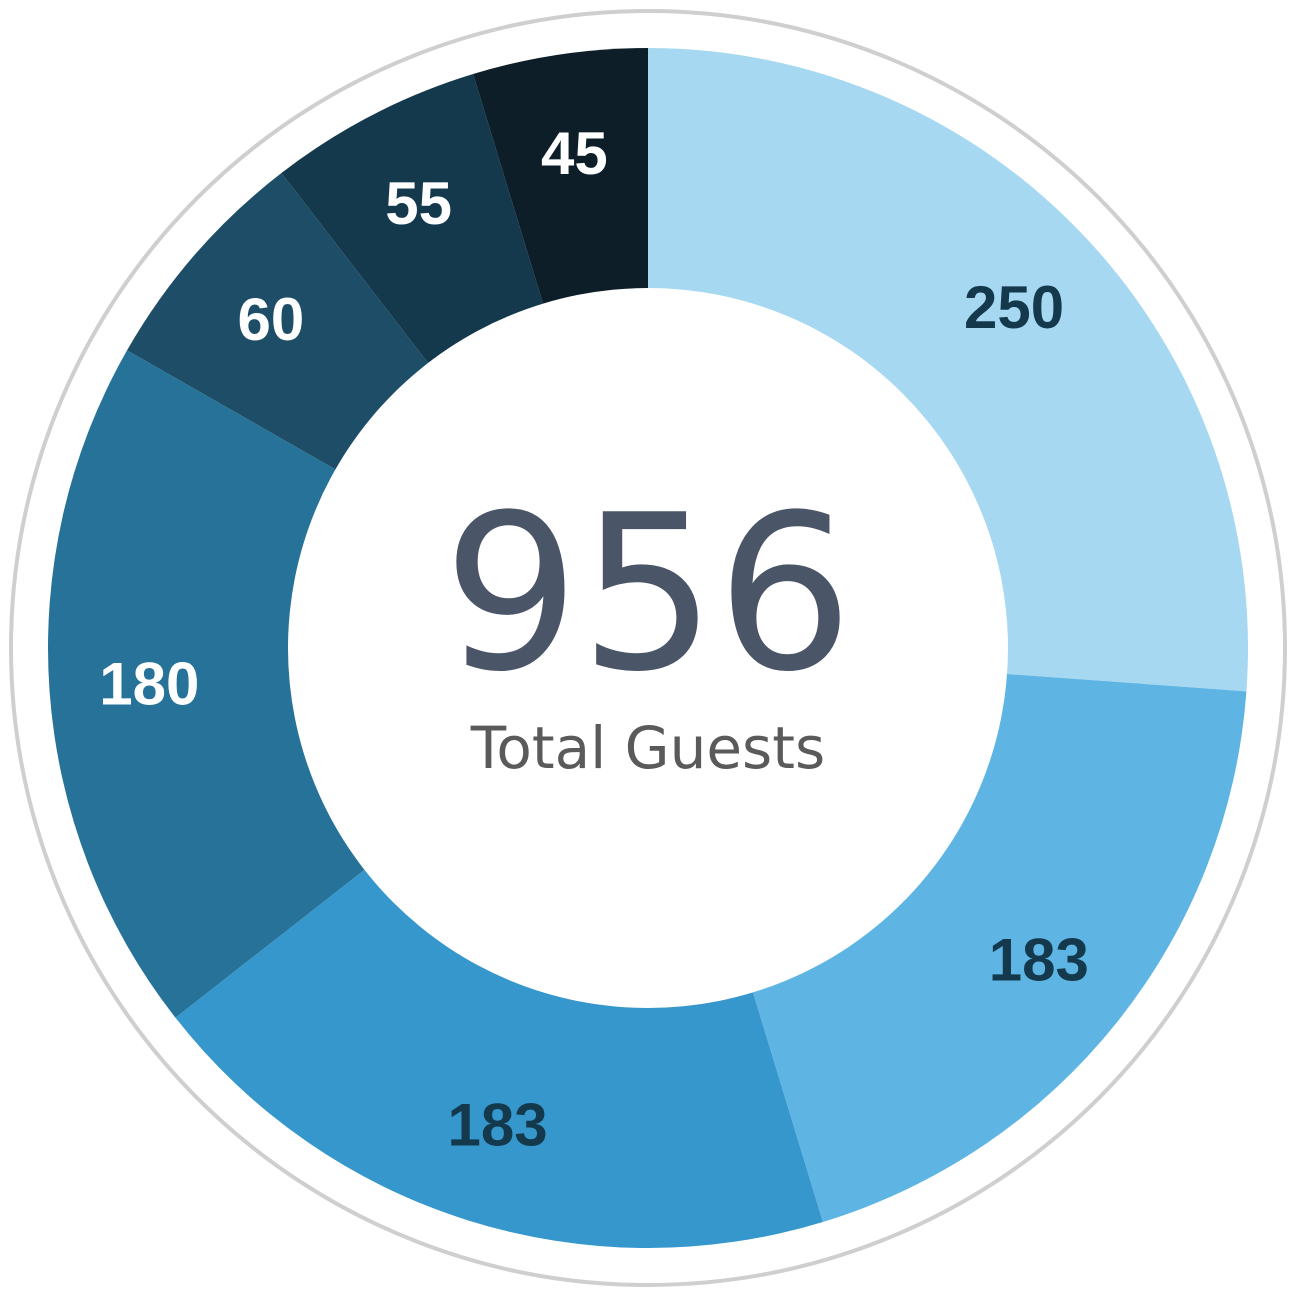  I want to click on segment-value-label: 250, so click(1014, 307).